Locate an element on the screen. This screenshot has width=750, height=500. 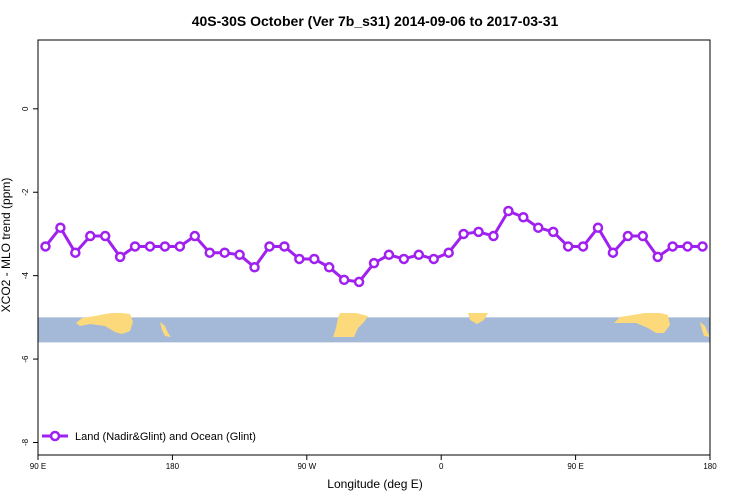
legend: Land (Nadir&Glint) and Ocean (Glint) is located at coordinates (149, 436).